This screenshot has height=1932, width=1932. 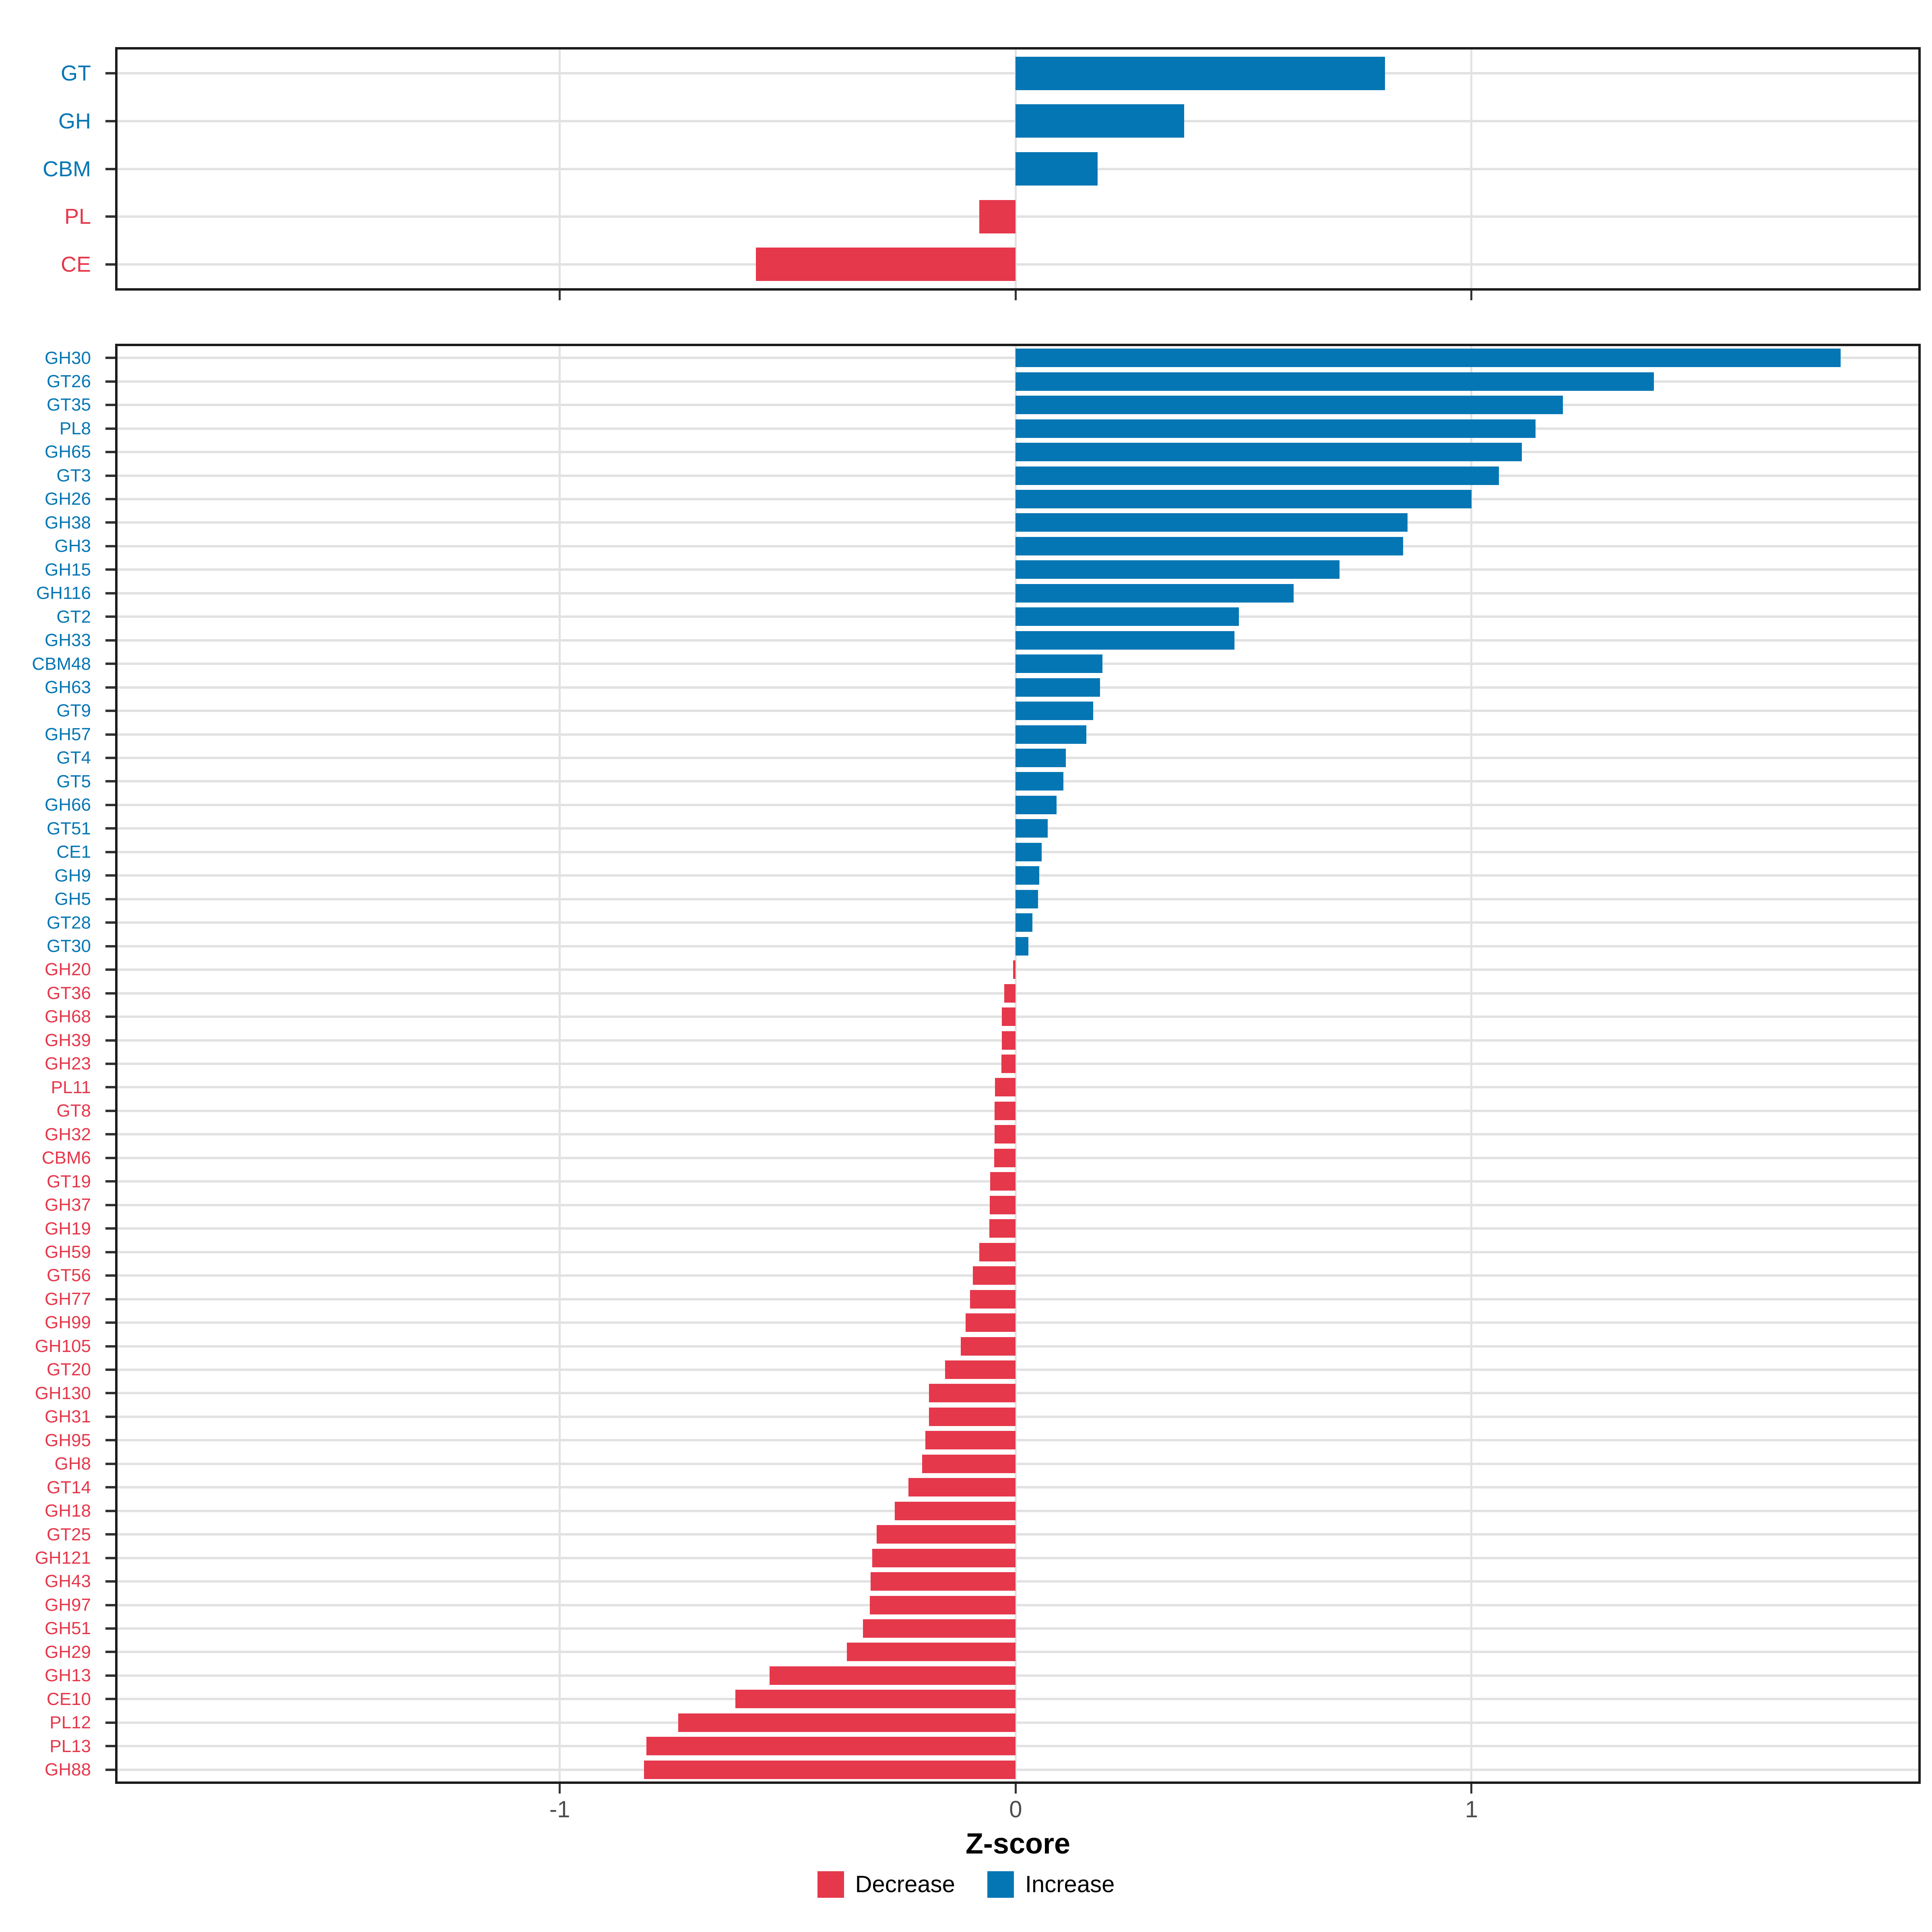 I want to click on y-label-GH77: GH77, so click(x=68, y=1299).